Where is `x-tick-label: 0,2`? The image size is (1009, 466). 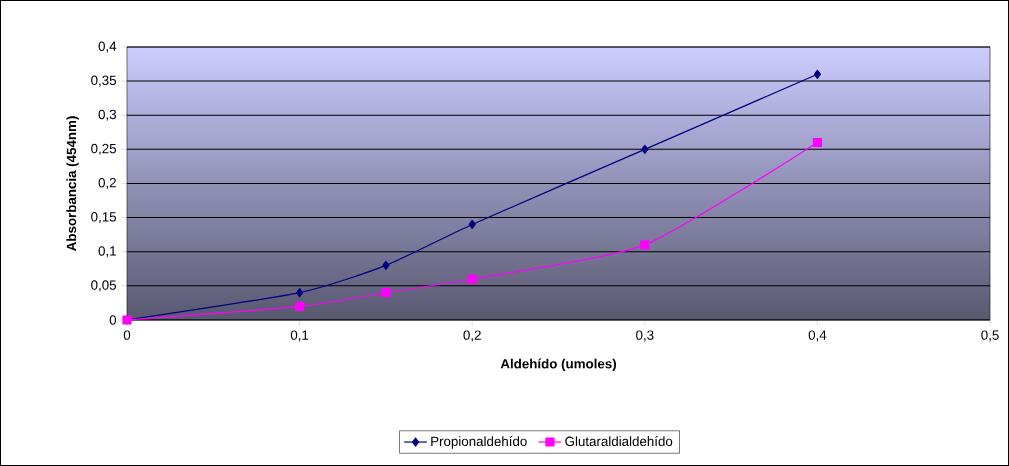
x-tick-label: 0,2 is located at coordinates (472, 336).